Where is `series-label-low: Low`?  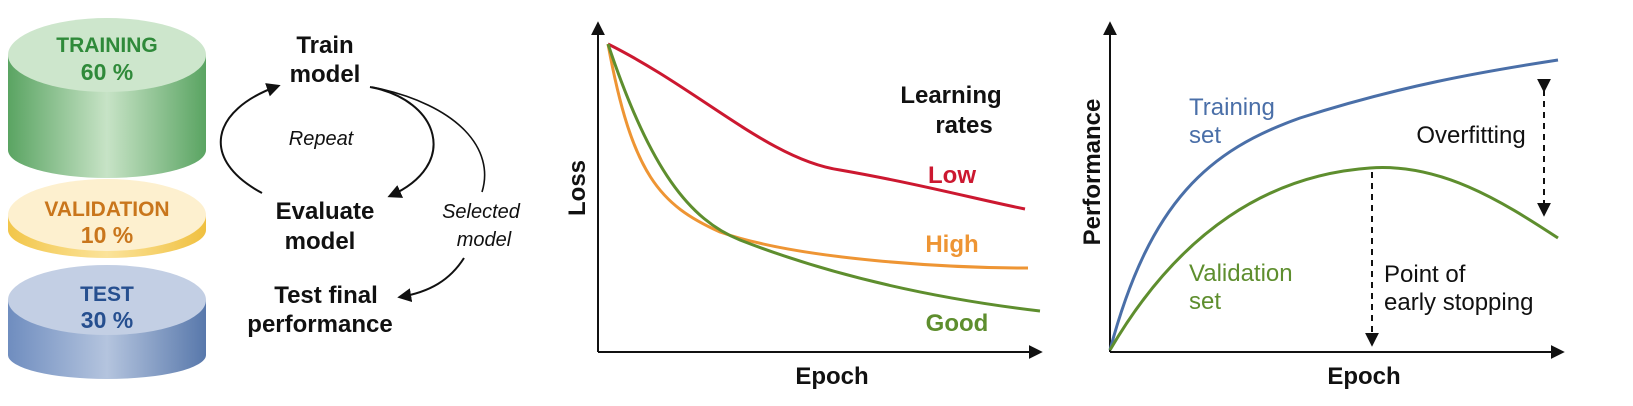
series-label-low: Low is located at coordinates (952, 175).